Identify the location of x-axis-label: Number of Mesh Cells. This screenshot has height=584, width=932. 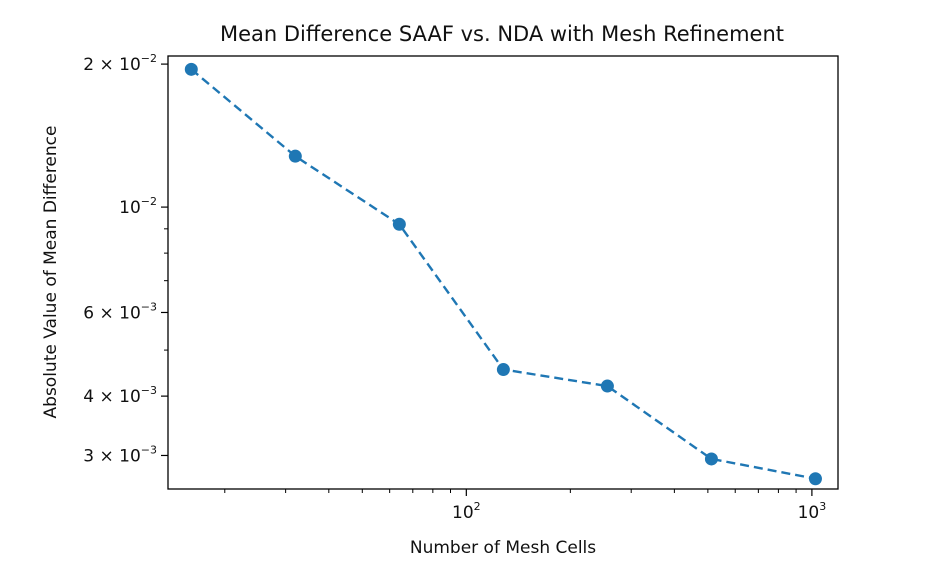
(503, 548).